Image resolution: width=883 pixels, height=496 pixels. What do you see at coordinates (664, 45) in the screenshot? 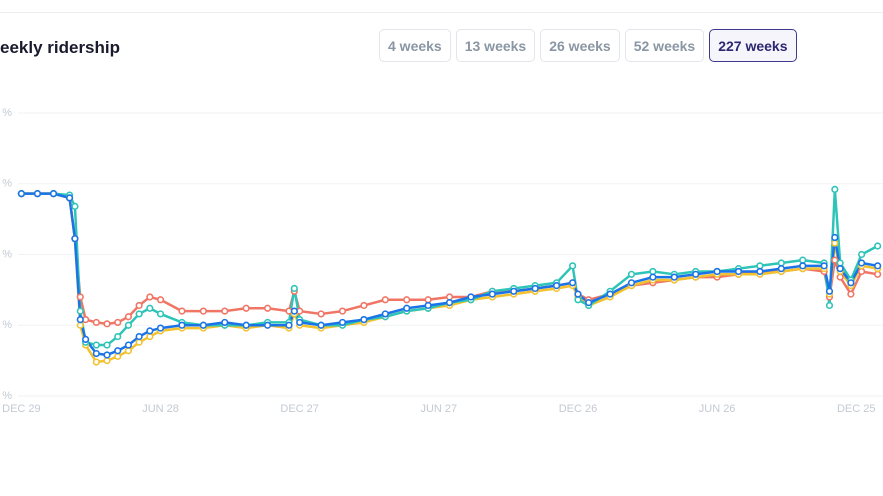
I see `range-button: 52 weeks` at bounding box center [664, 45].